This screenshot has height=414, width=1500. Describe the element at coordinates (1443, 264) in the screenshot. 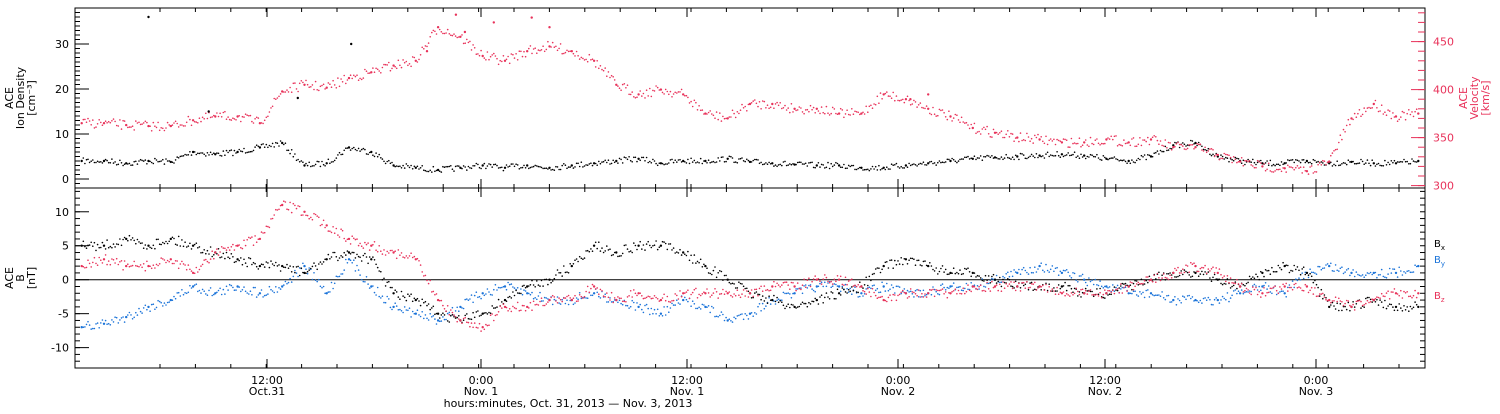

I see `legend-sub: y` at that location.